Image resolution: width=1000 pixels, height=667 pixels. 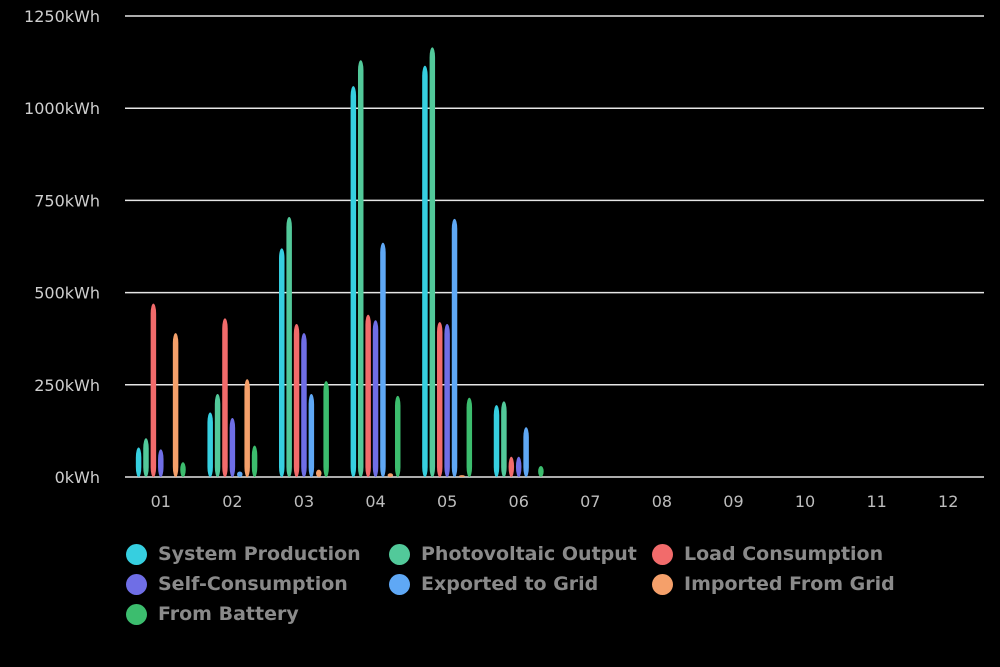 I want to click on y-tick-label: 500kWh, so click(x=67, y=293).